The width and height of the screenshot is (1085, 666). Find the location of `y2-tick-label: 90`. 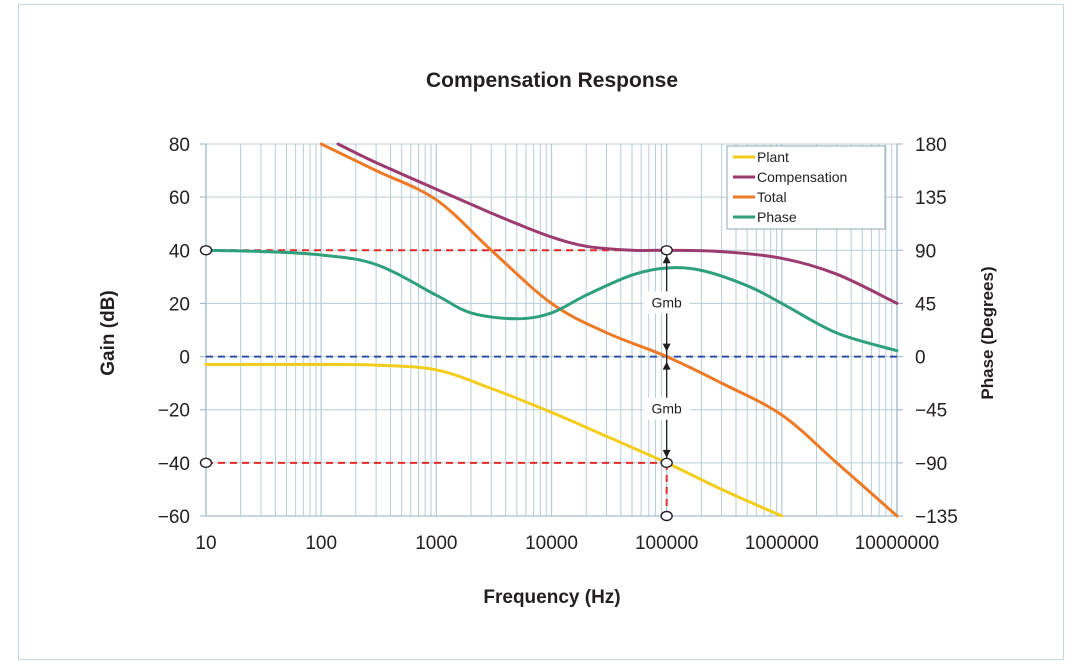

y2-tick-label: 90 is located at coordinates (925, 251).